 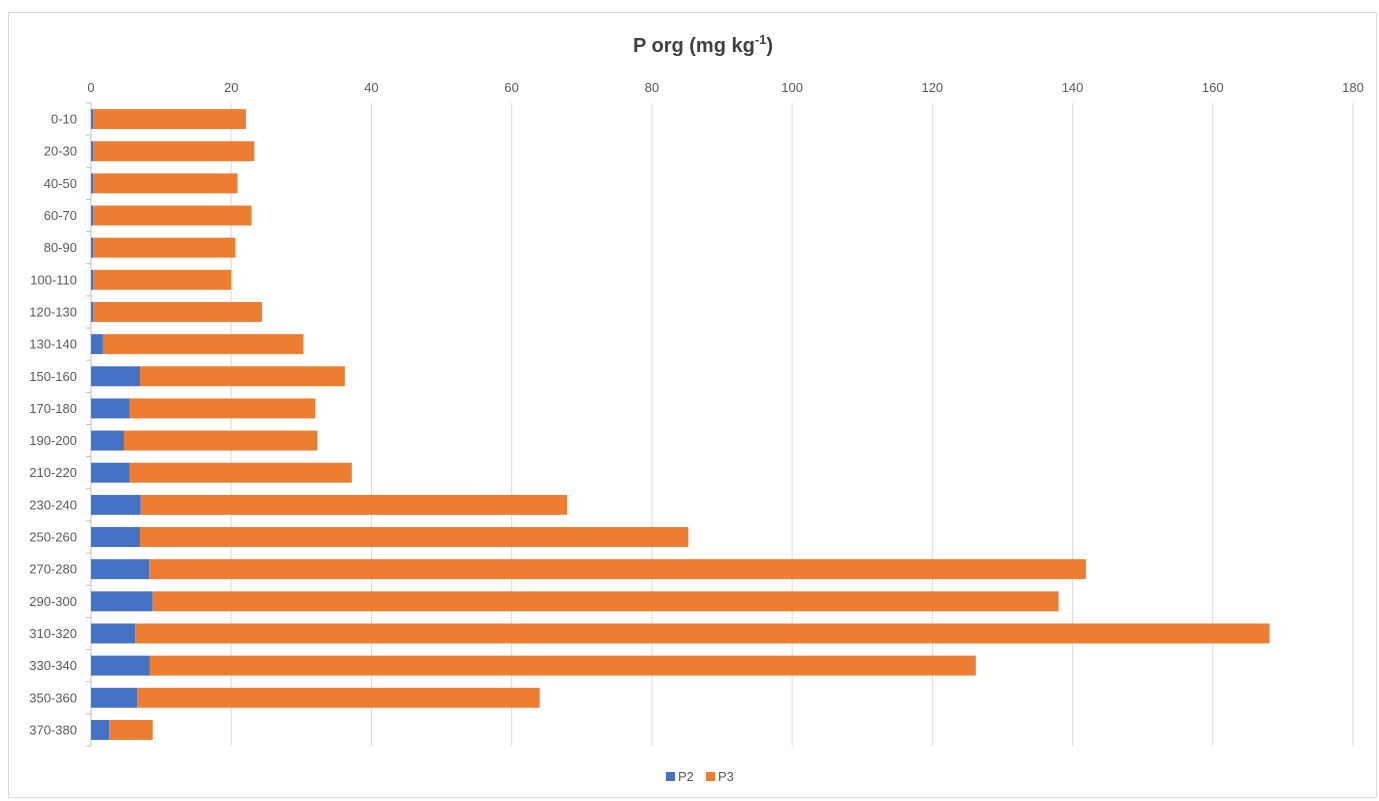 I want to click on x-tick-label: 160, so click(x=1213, y=87).